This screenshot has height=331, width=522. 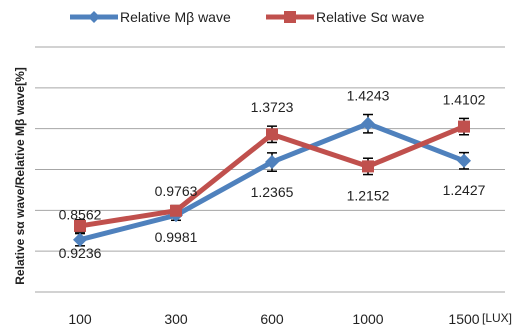 I want to click on data-label: 1.2427, so click(x=464, y=190).